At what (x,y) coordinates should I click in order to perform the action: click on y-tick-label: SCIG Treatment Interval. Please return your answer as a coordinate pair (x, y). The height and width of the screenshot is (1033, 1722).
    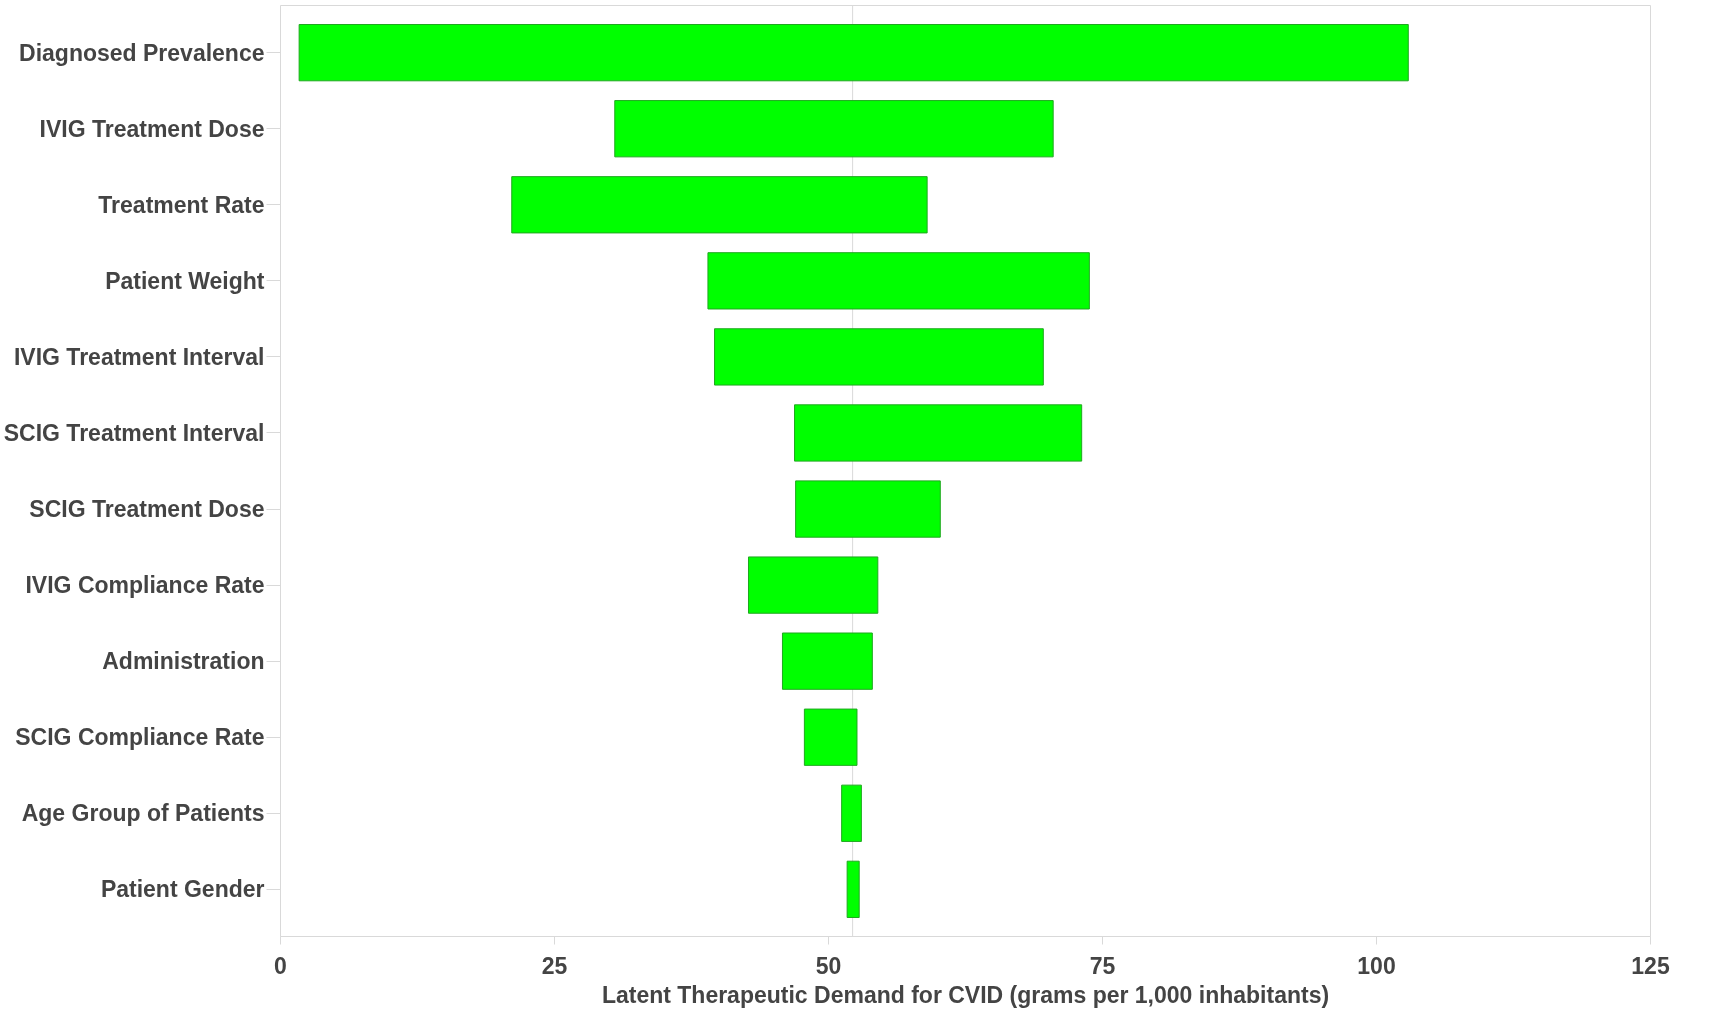
    Looking at the image, I should click on (134, 432).